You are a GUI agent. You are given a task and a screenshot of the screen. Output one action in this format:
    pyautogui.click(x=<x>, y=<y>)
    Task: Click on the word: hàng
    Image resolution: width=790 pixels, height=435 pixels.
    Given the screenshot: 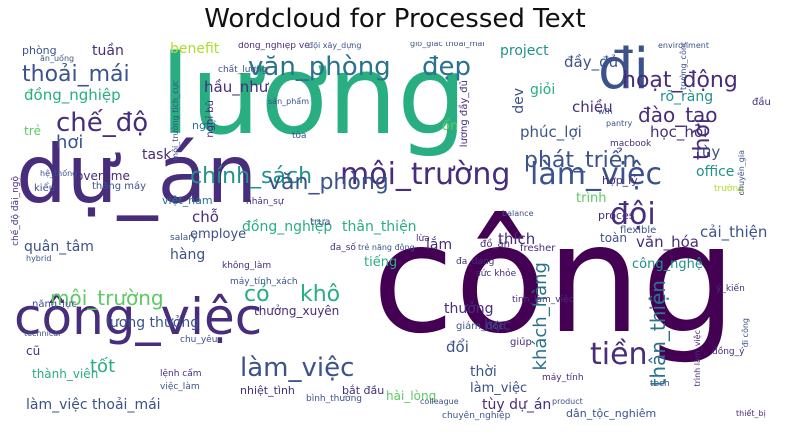 What is the action you would take?
    pyautogui.click(x=188, y=255)
    